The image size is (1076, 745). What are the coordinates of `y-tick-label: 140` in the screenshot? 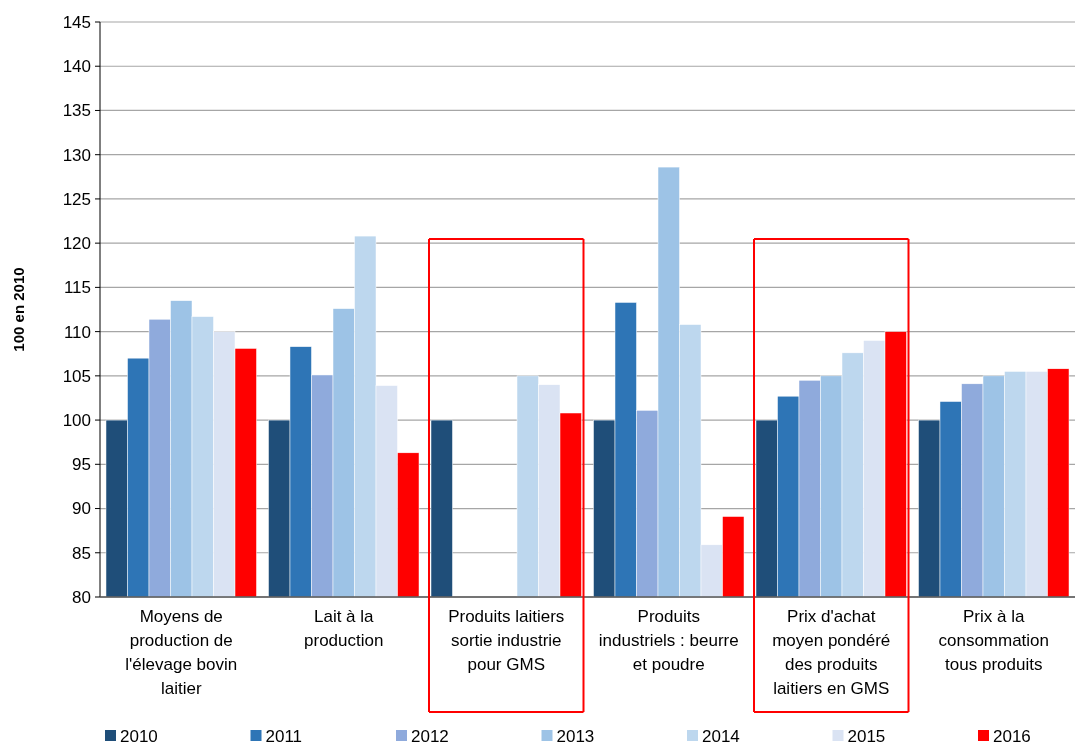 It's located at (76, 67).